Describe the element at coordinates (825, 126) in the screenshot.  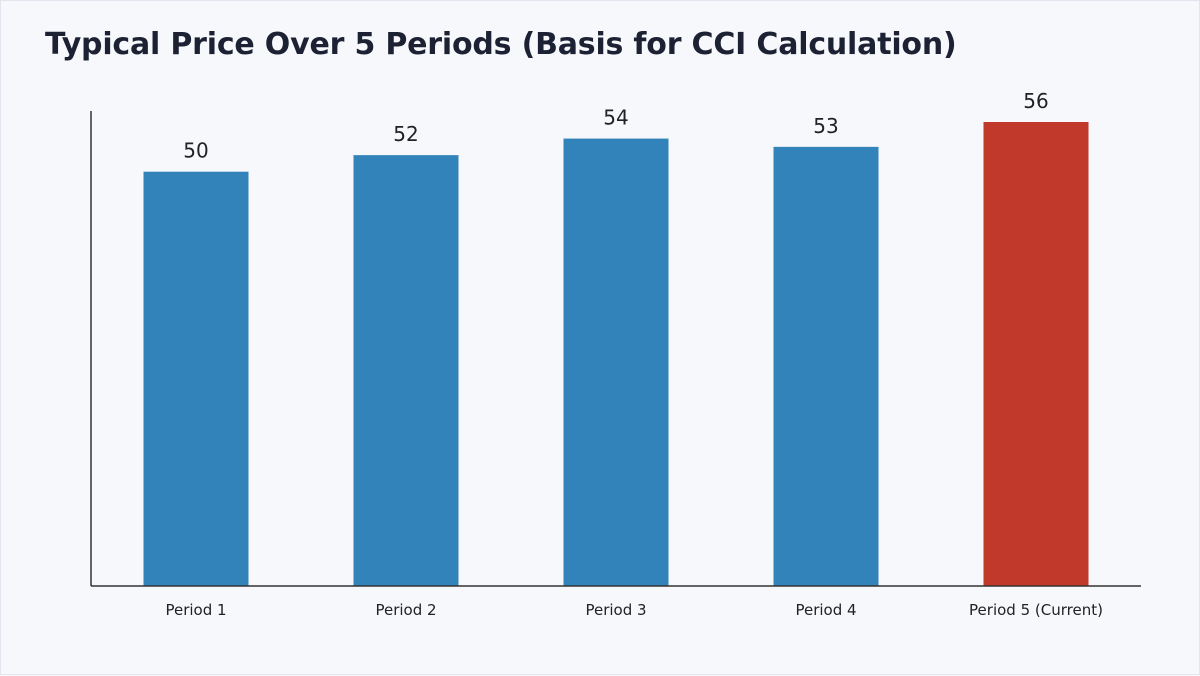
I see `value-label-4: 53` at that location.